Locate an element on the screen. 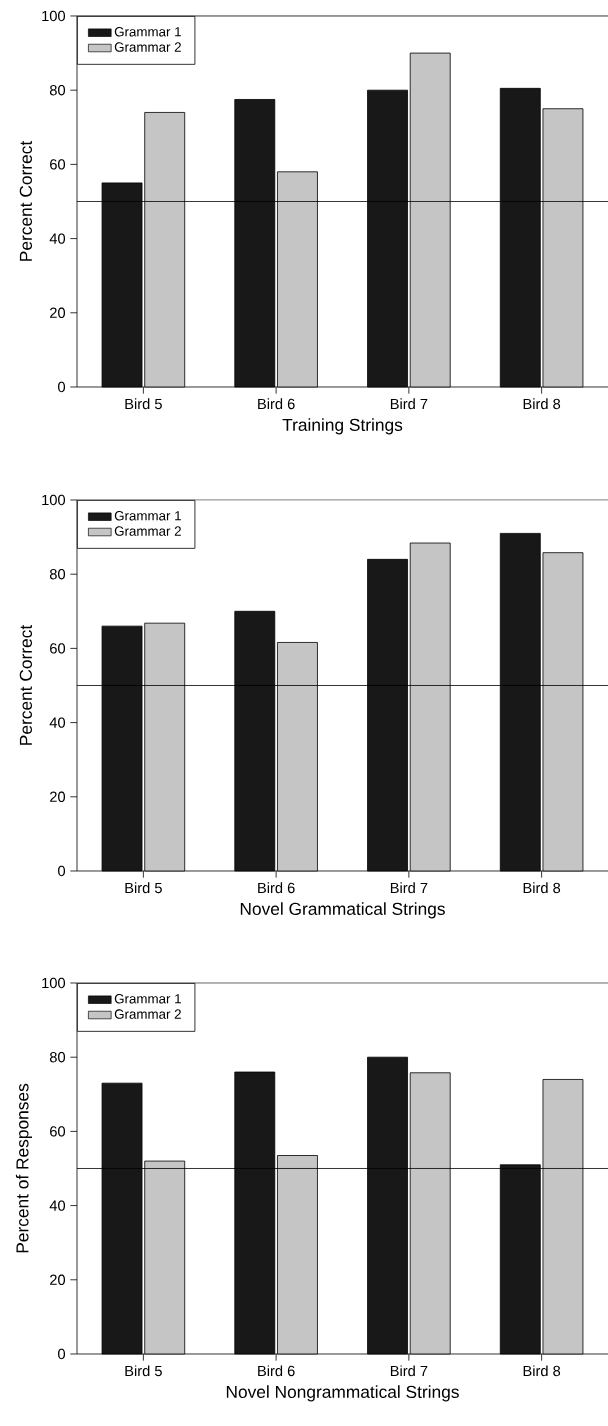 This screenshot has width=608, height=1426. y-axis-title: Percent of Responses is located at coordinates (23, 1168).